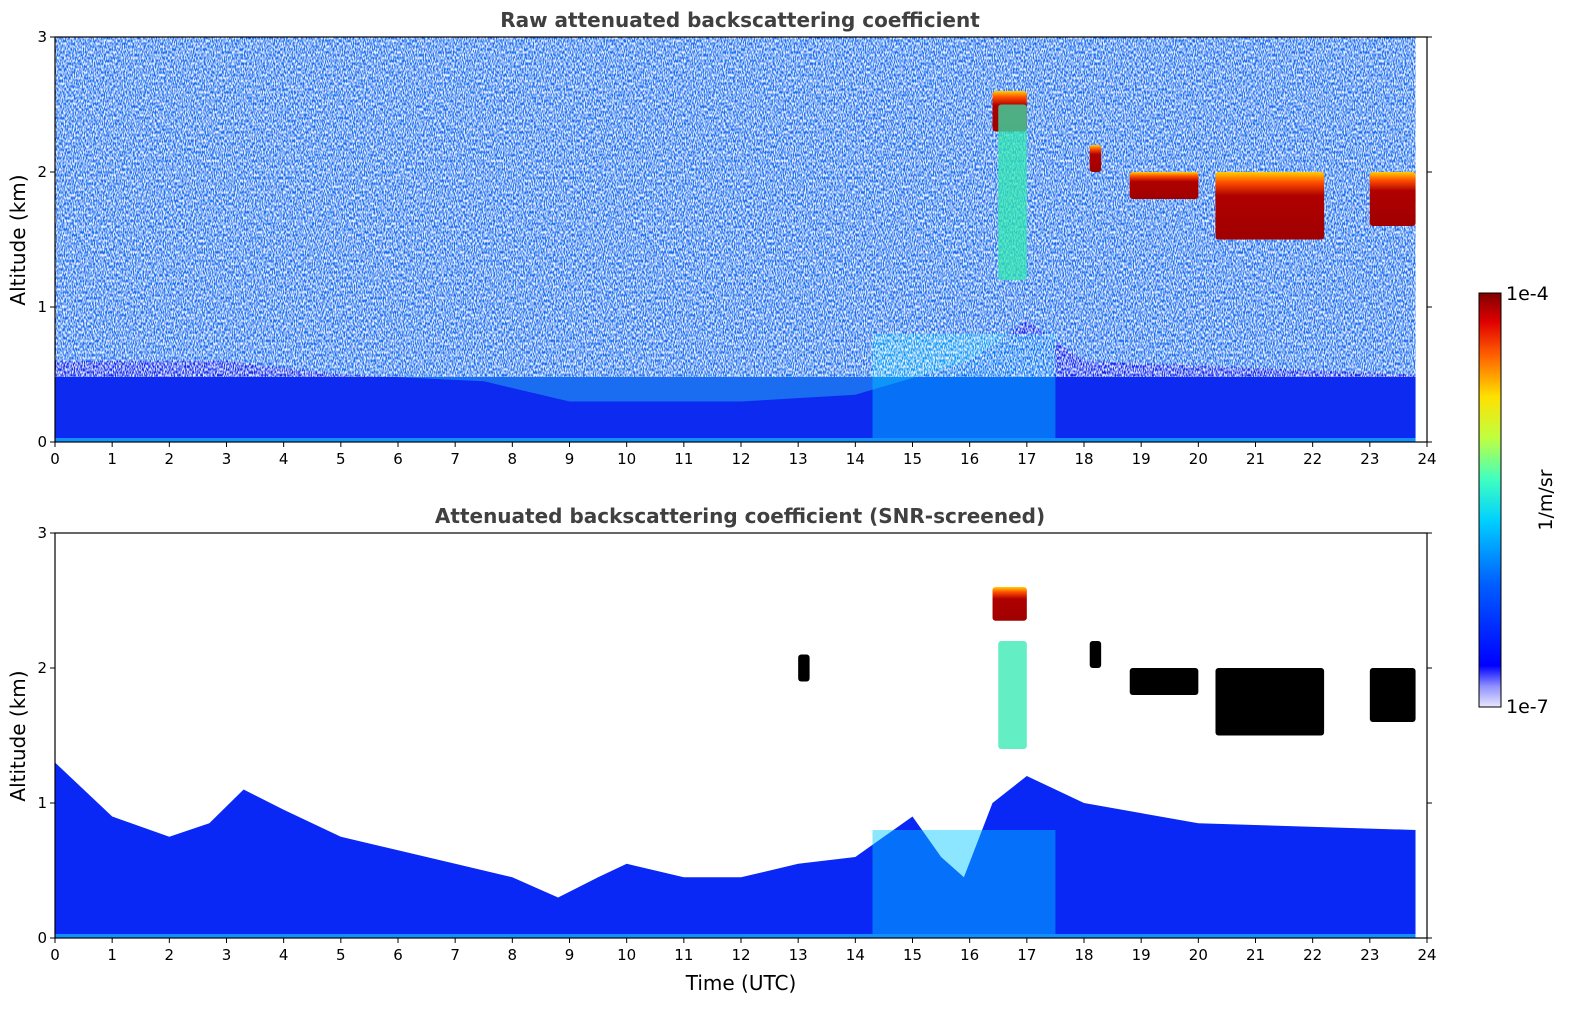  Describe the element at coordinates (964, 884) in the screenshot. I see `aerosol-plume` at that location.